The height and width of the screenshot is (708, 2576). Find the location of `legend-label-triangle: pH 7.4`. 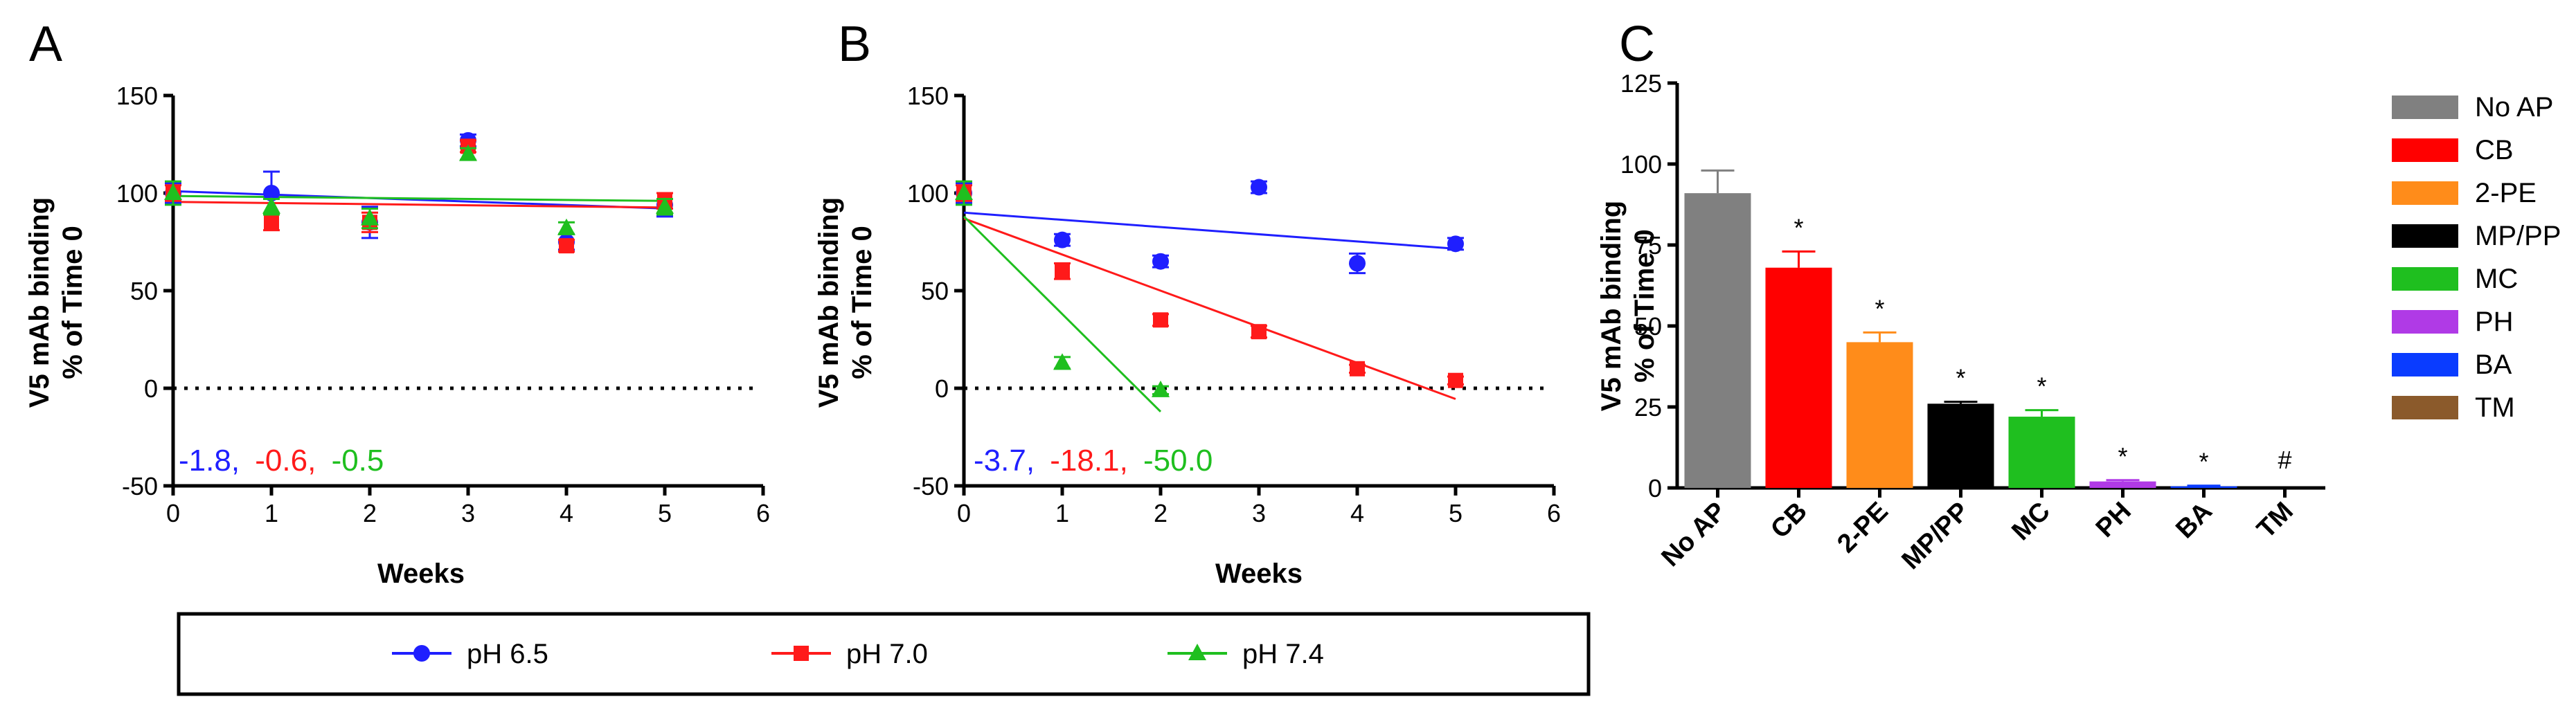

legend-label-triangle: pH 7.4 is located at coordinates (1283, 654).